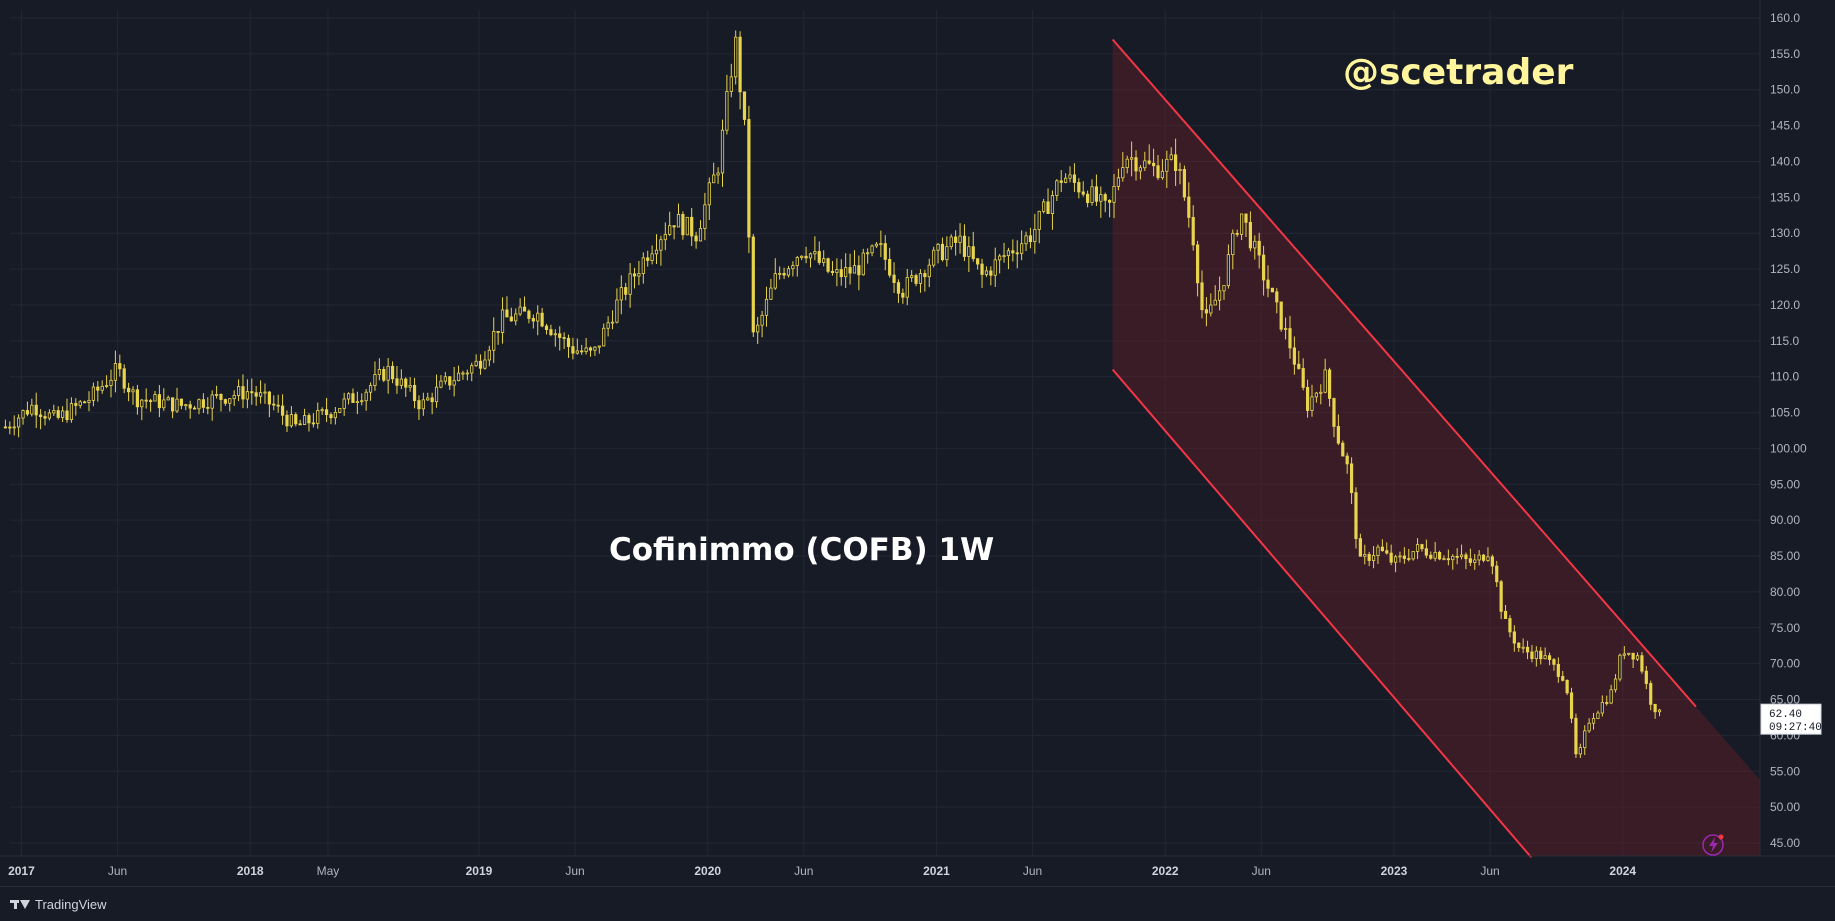  What do you see at coordinates (1785, 484) in the screenshot?
I see `price-axis-label: 95.00` at bounding box center [1785, 484].